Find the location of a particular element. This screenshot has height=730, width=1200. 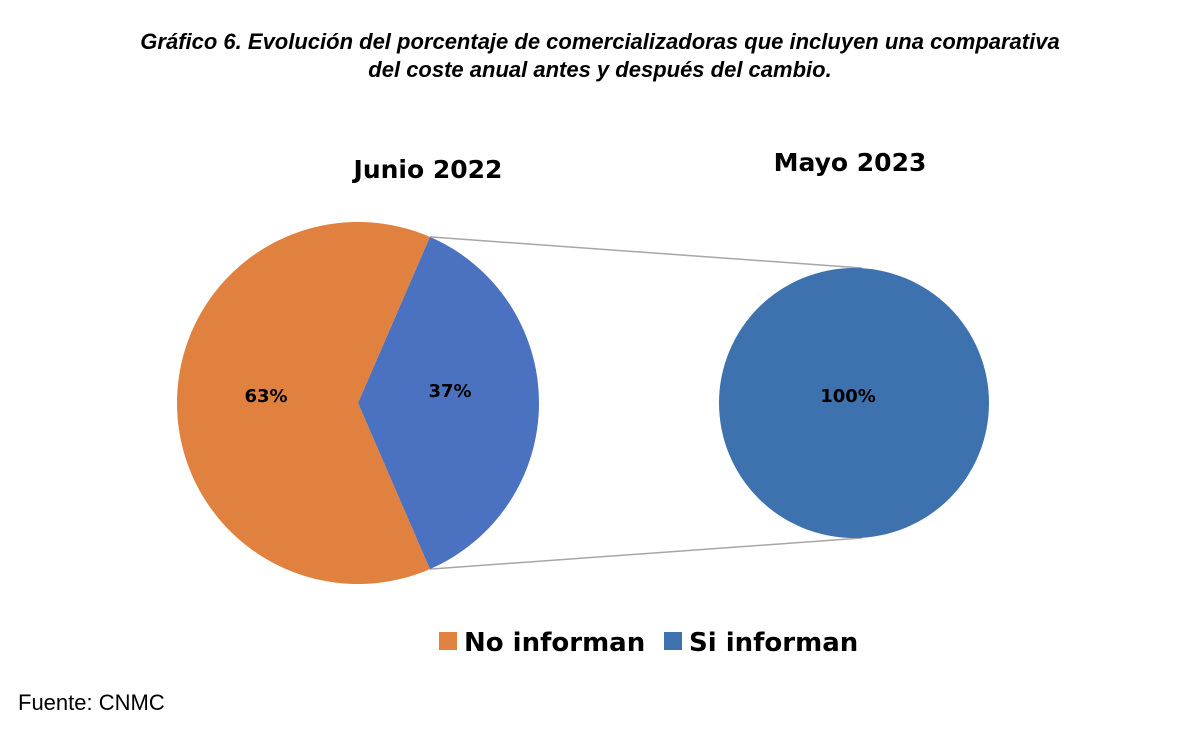

connector-line-top is located at coordinates (646, 252).